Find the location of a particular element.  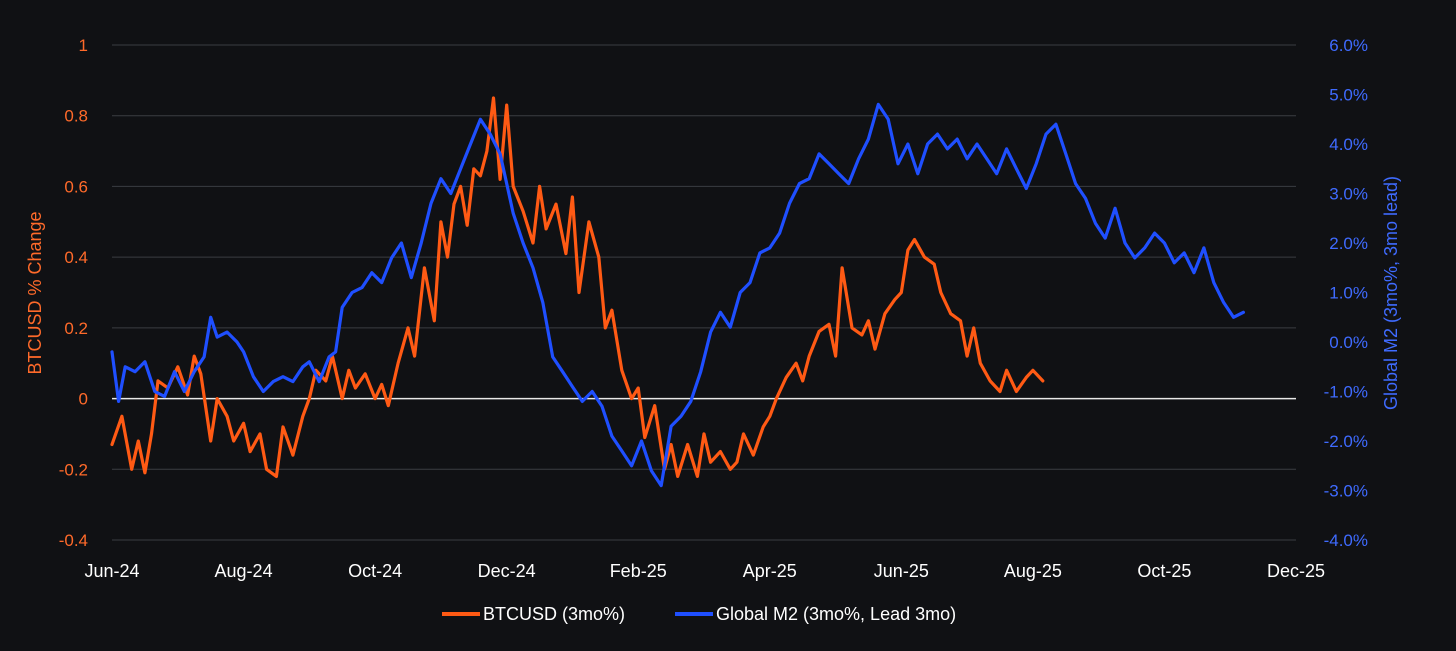

right-axis-title: Global M2 (3mo%, 3mo lead) is located at coordinates (1391, 293).